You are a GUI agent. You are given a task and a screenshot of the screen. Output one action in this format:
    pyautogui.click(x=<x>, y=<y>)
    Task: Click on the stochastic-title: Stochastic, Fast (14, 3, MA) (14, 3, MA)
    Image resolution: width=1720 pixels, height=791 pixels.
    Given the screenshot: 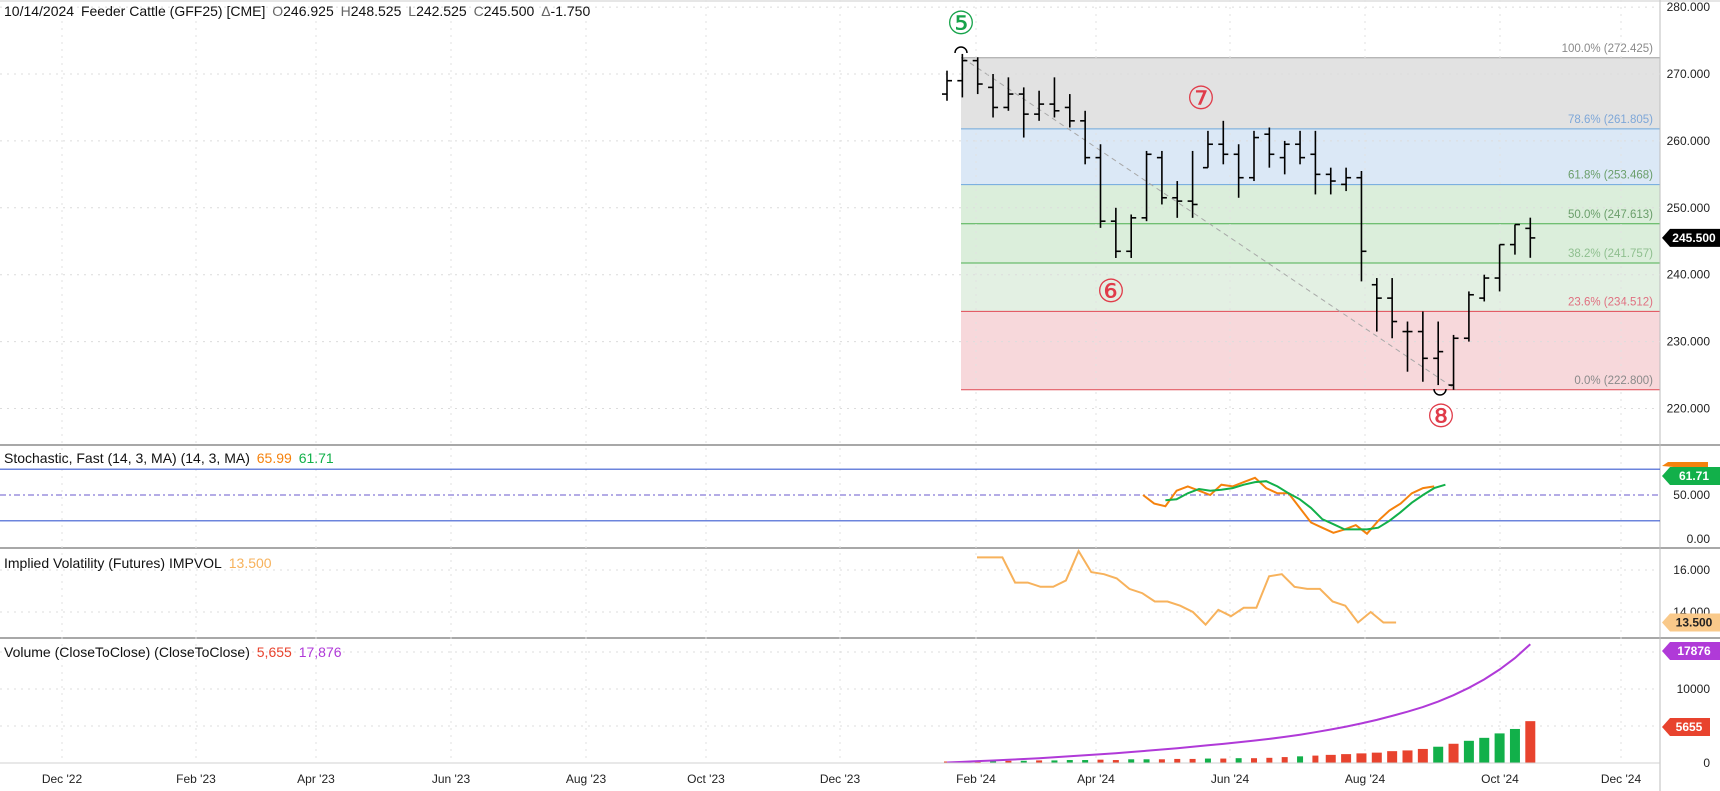 What is the action you would take?
    pyautogui.click(x=127, y=458)
    